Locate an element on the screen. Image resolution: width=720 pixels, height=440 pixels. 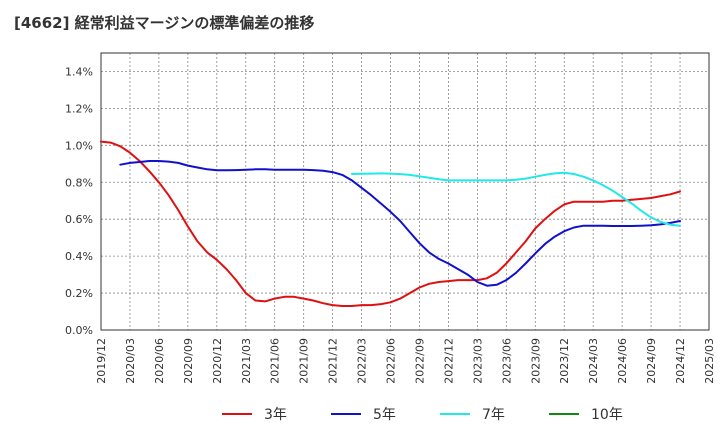
x-tick-label: 2022/03 is located at coordinates (362, 361).